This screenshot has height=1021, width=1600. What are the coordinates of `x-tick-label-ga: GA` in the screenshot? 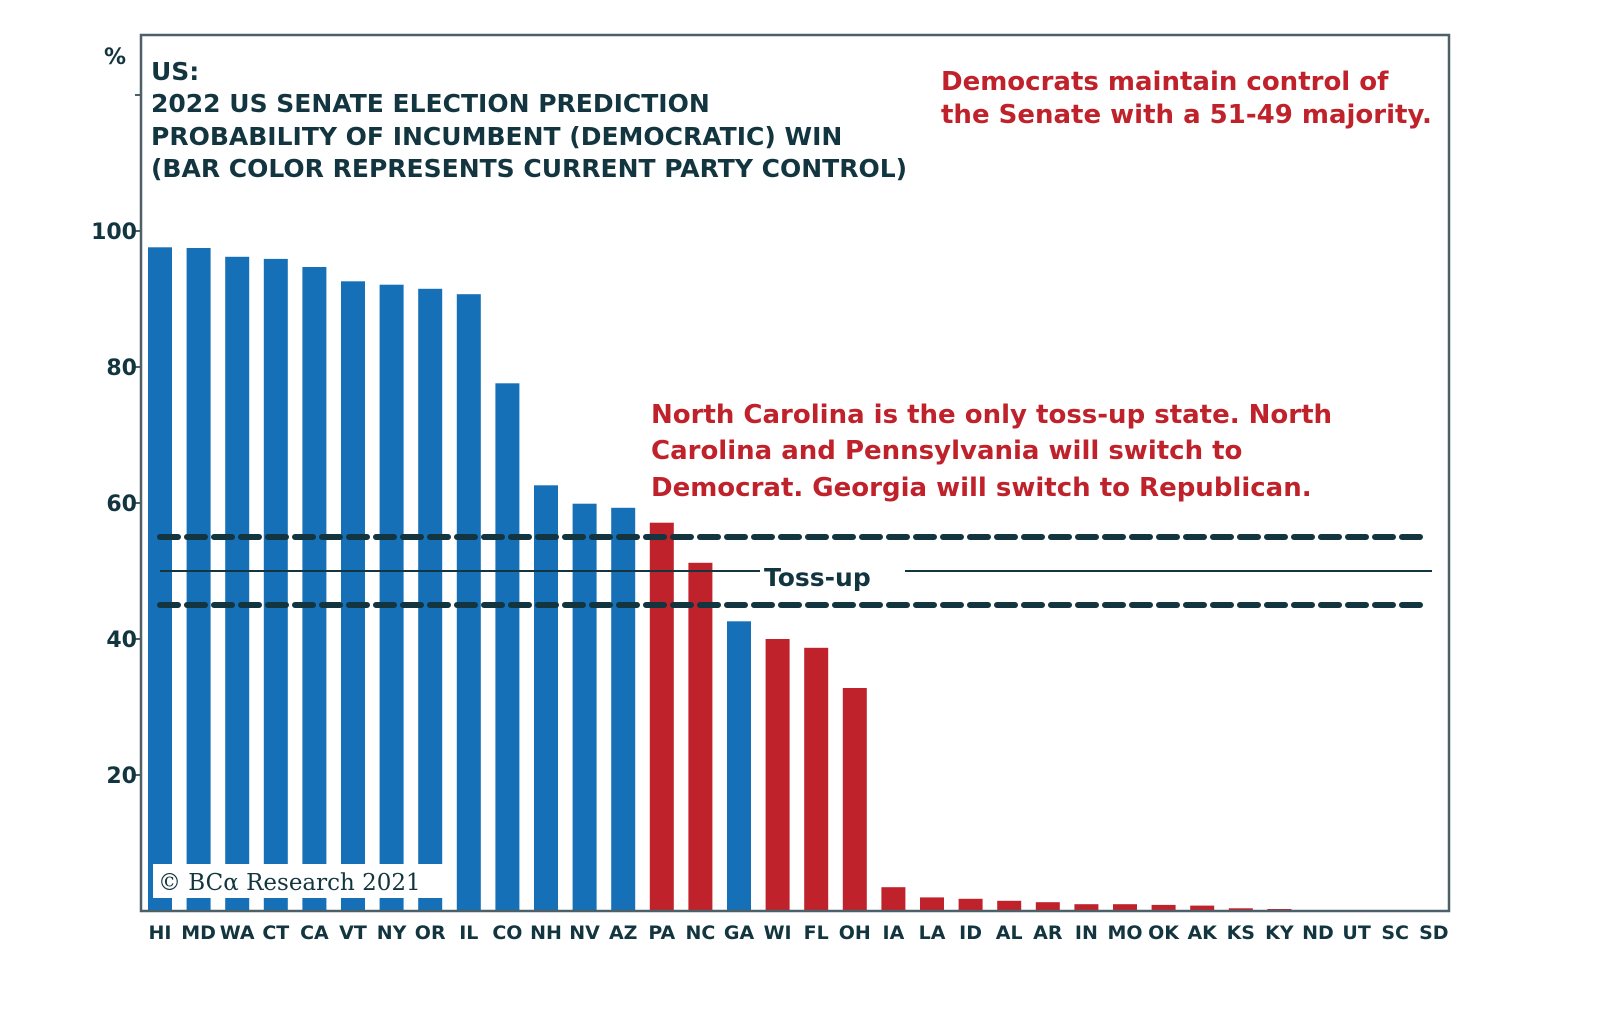 It's located at (739, 933).